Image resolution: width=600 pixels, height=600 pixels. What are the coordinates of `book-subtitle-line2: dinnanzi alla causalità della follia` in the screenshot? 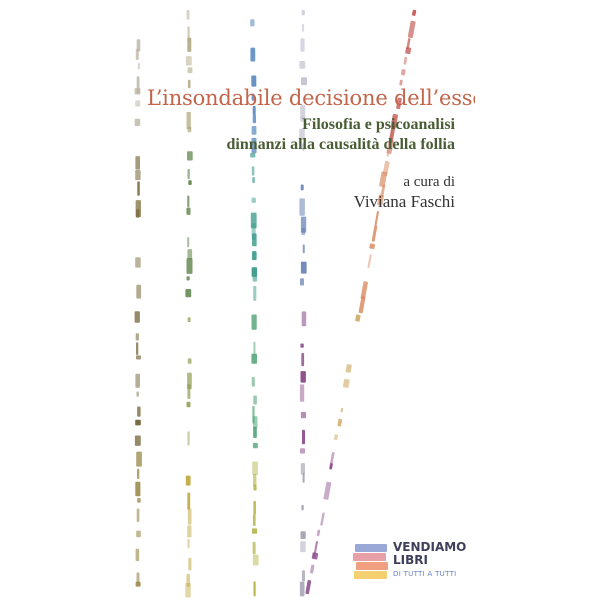 It's located at (340, 144).